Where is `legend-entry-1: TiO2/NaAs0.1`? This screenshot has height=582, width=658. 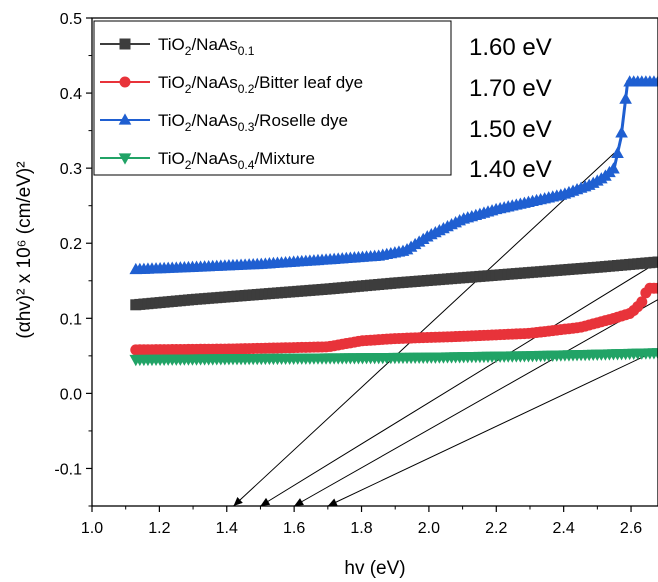 legend-entry-1: TiO2/NaAs0.1 is located at coordinates (177, 46).